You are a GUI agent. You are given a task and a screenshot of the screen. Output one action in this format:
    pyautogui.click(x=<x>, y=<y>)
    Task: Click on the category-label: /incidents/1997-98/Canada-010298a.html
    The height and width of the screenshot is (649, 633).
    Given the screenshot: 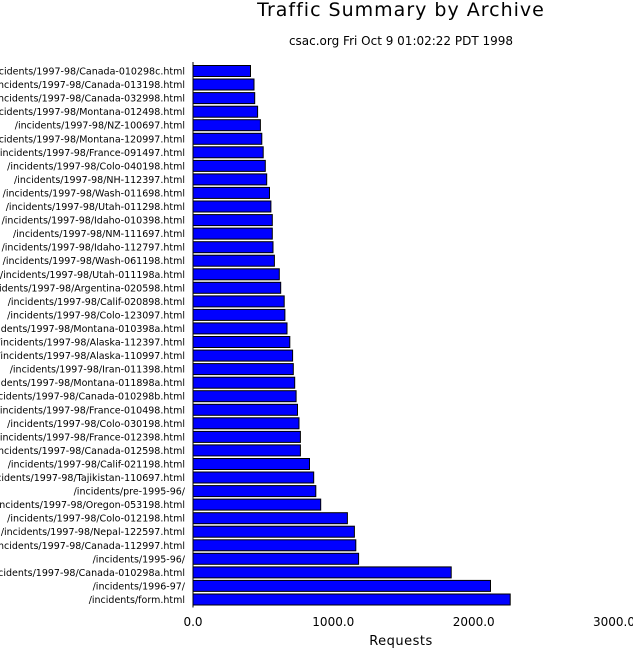 What is the action you would take?
    pyautogui.click(x=92, y=573)
    